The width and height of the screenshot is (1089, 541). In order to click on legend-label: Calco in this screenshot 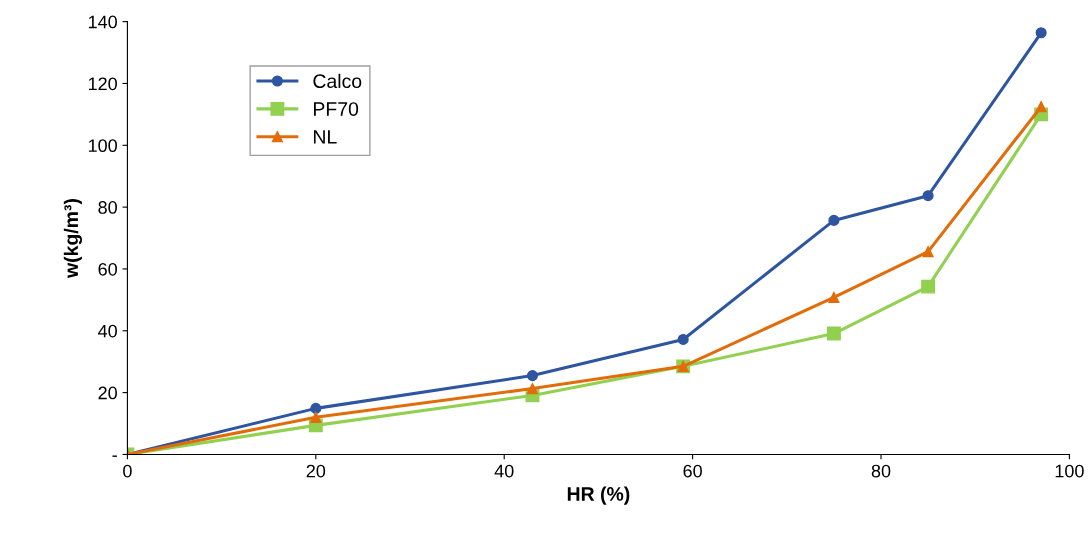, I will do `click(337, 81)`.